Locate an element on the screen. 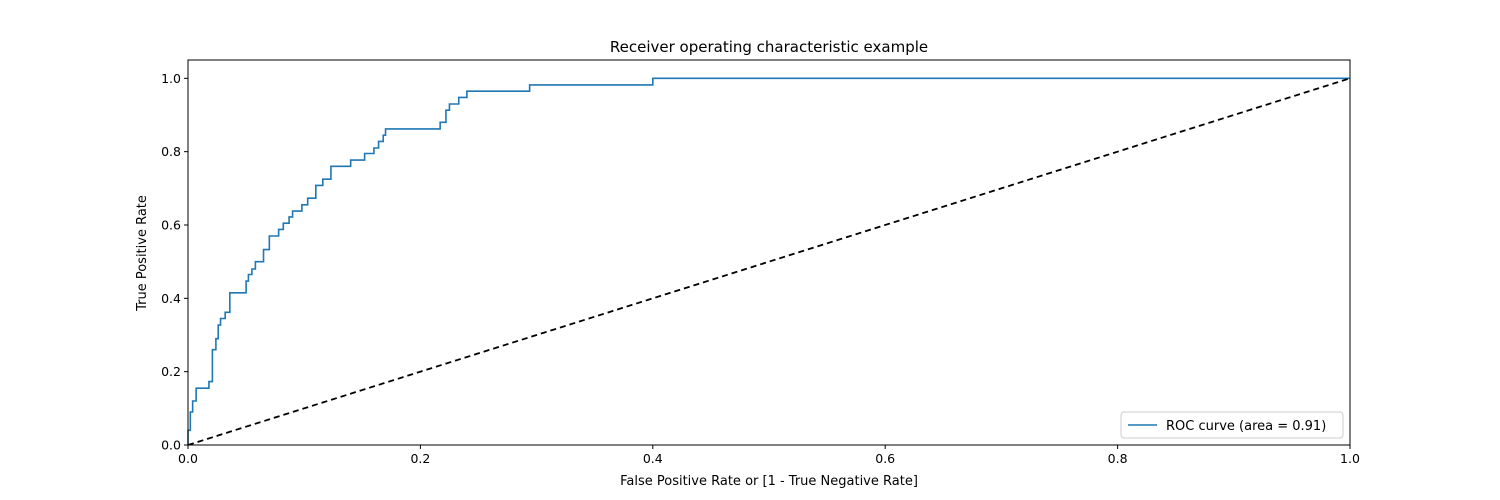 This screenshot has height=500, width=1500. legend-label-roc-curve: ROC curve (area = 0.91) is located at coordinates (1246, 426).